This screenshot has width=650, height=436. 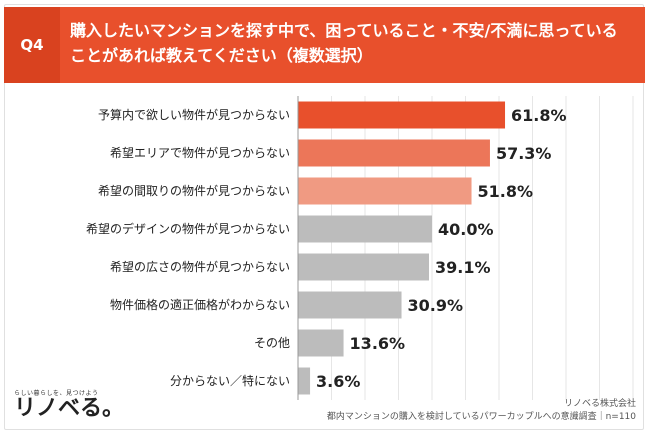 I want to click on value-label: 40.0%, so click(x=466, y=229).